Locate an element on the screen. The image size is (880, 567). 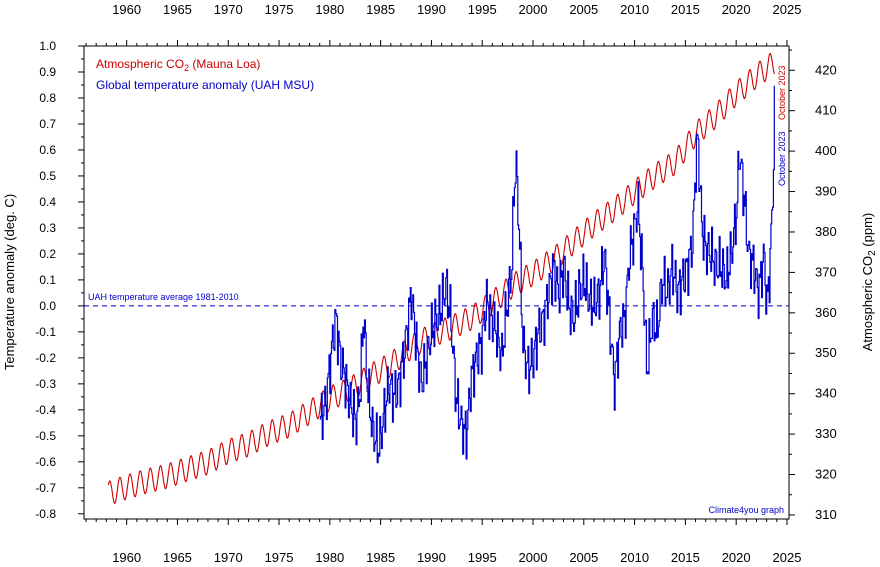
x-tick-label-top: 1990 is located at coordinates (431, 9).